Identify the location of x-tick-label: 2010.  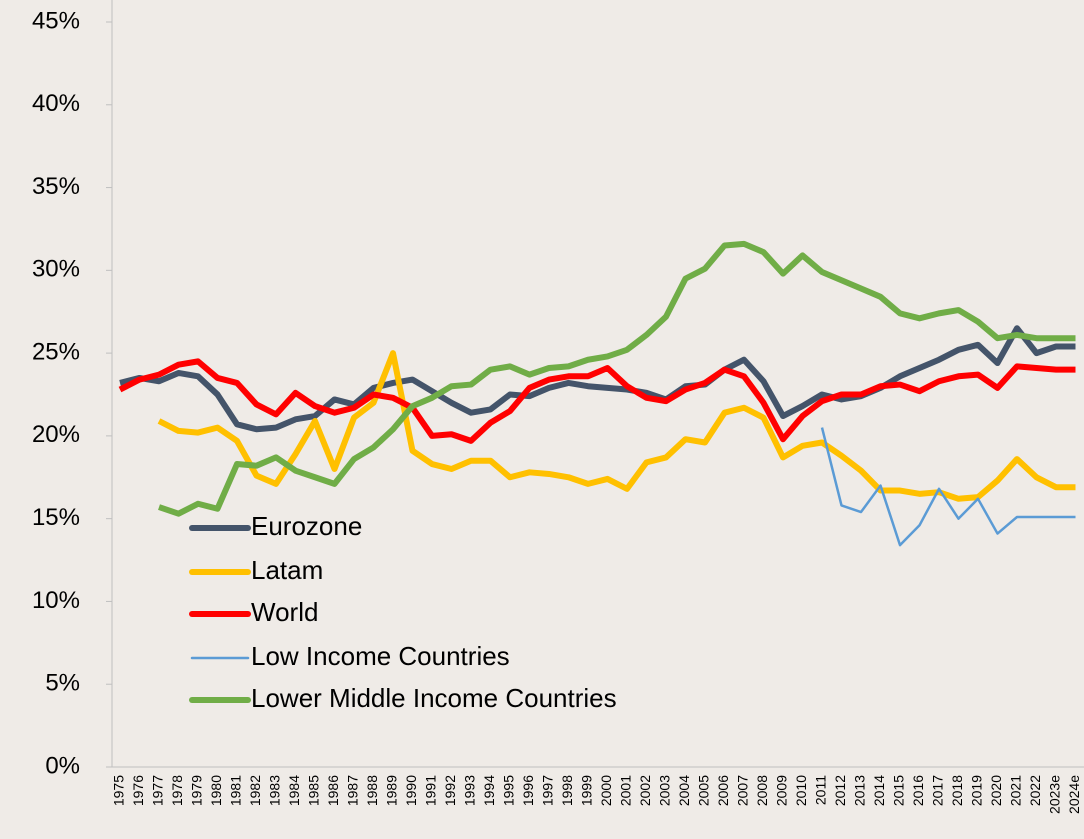
(801, 790).